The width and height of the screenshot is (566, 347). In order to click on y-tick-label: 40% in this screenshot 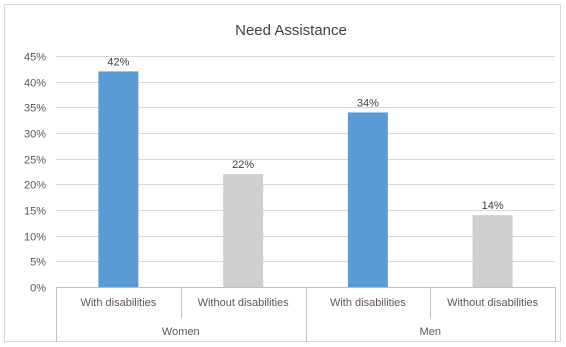, I will do `click(35, 84)`.